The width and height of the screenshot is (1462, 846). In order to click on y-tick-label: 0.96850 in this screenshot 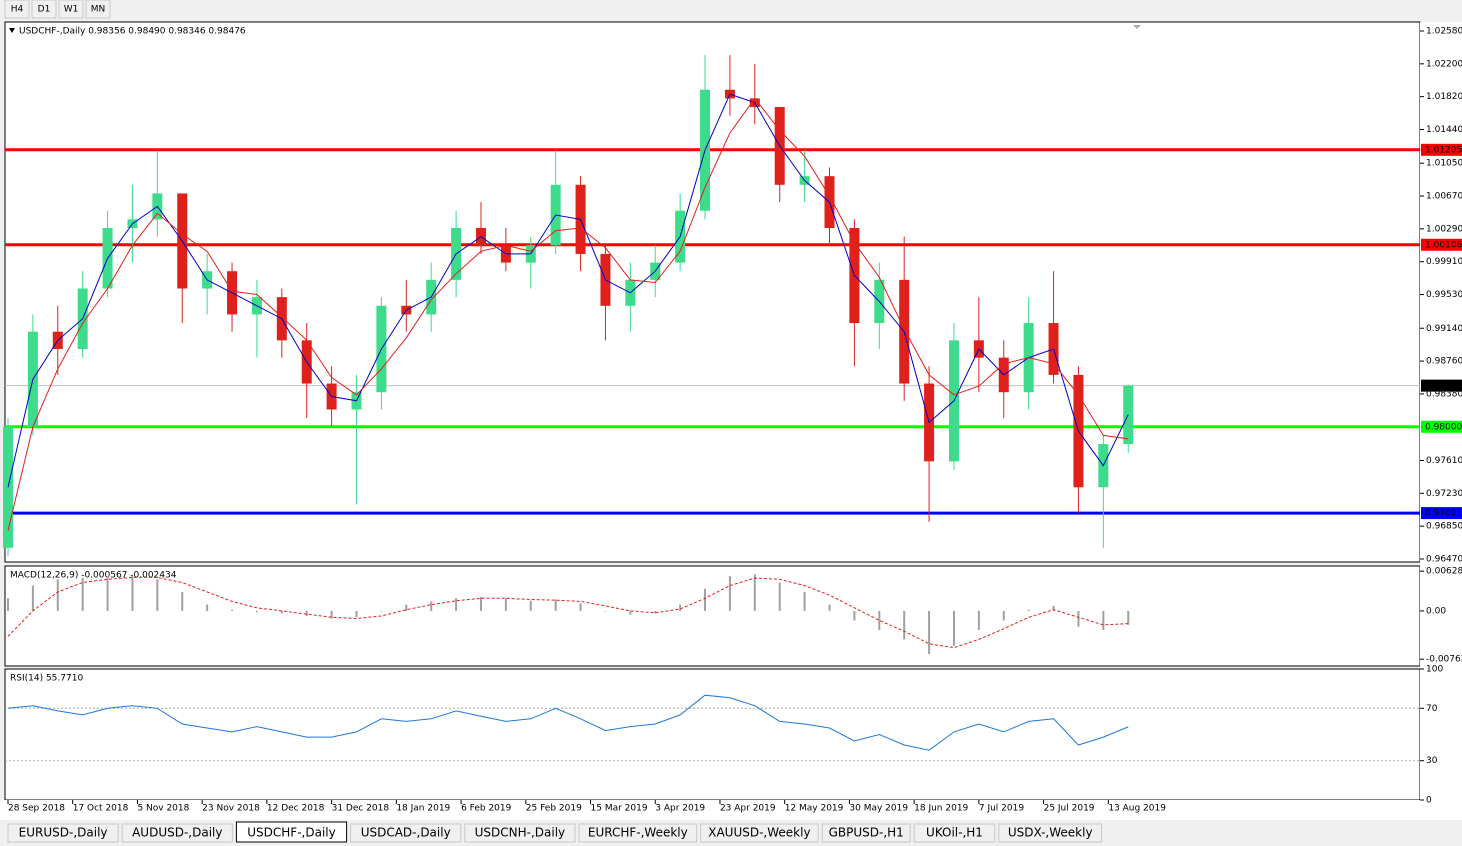, I will do `click(1444, 527)`.